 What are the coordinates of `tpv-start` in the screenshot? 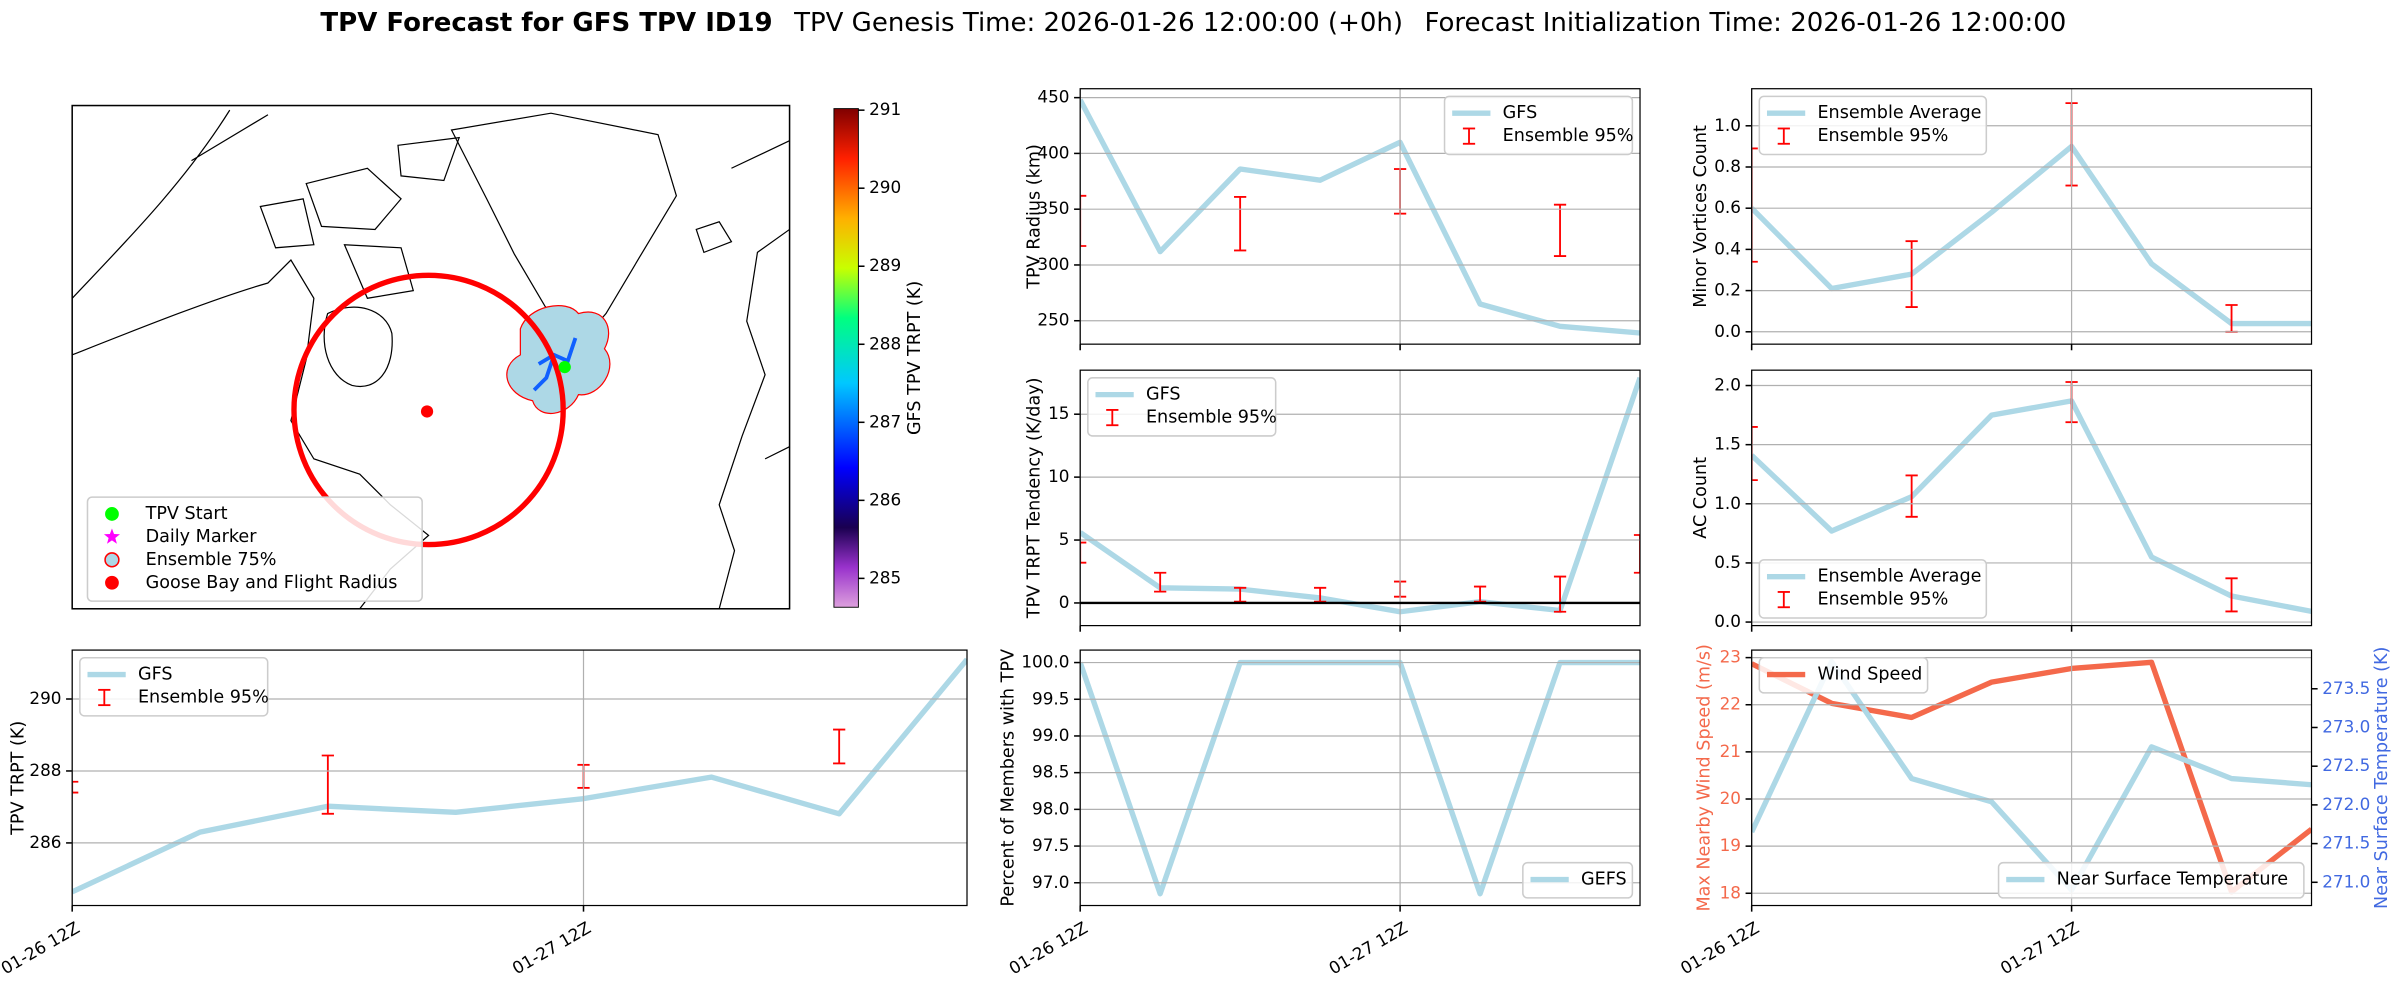 It's located at (564, 367).